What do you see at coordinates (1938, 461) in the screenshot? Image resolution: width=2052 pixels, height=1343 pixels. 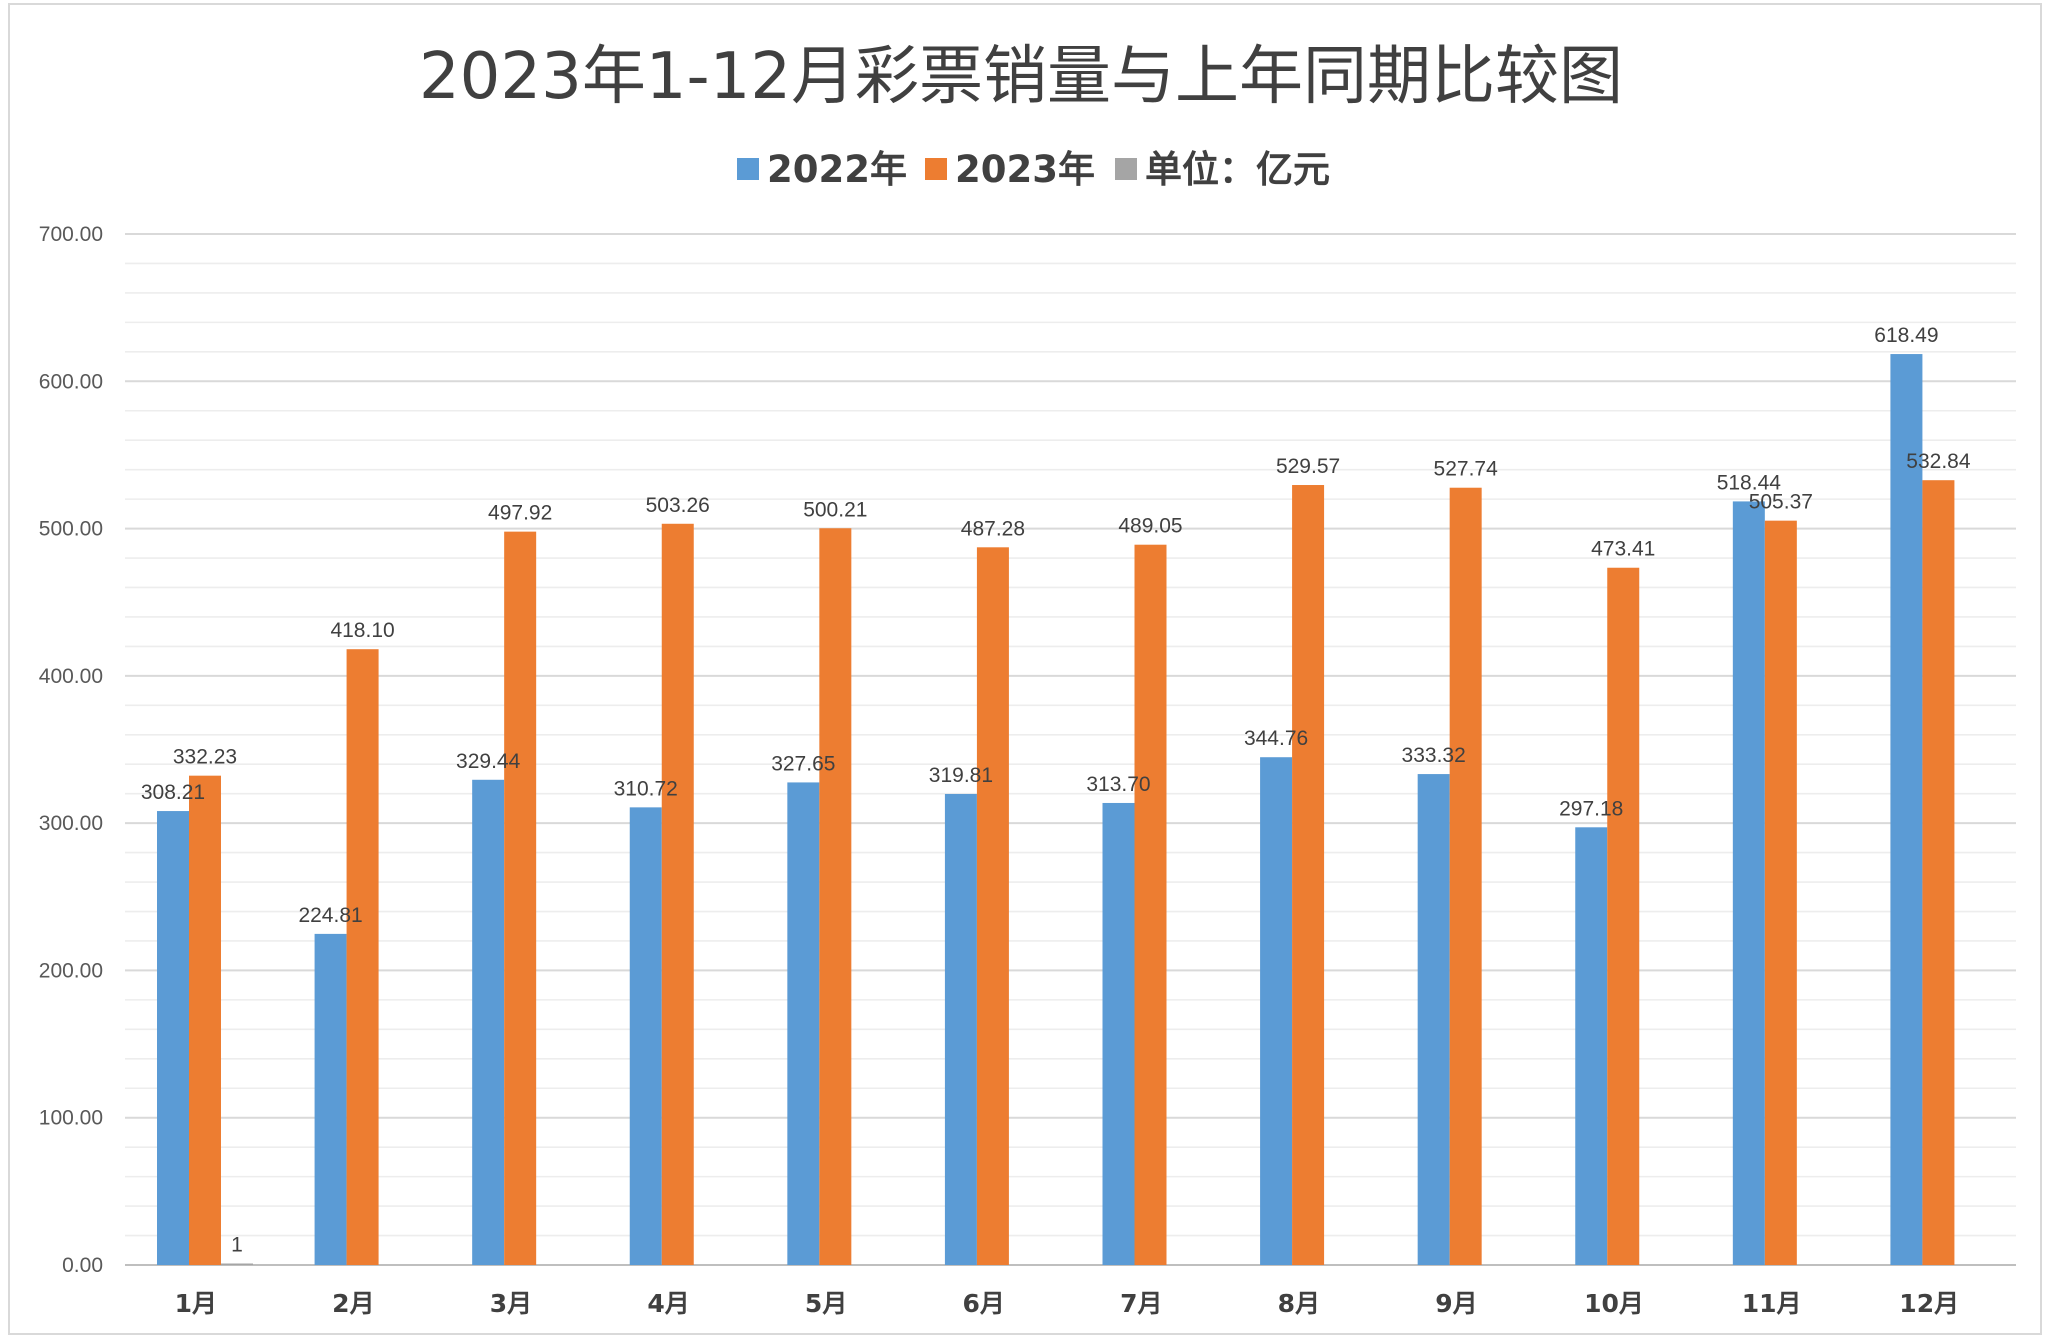 I see `data-label: 532.84` at bounding box center [1938, 461].